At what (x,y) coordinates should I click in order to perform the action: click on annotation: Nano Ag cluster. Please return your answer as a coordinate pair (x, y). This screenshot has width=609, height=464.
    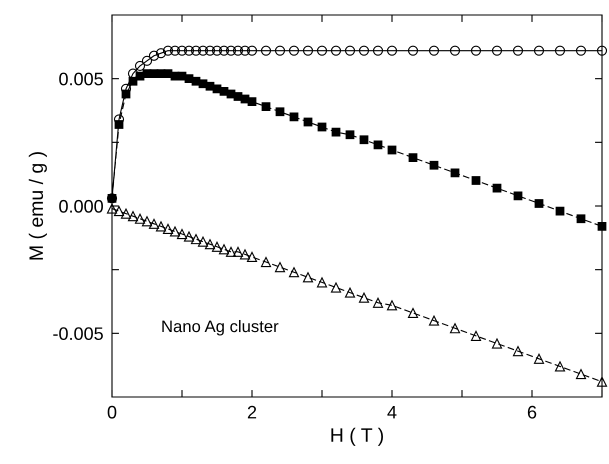
    Looking at the image, I should click on (220, 328).